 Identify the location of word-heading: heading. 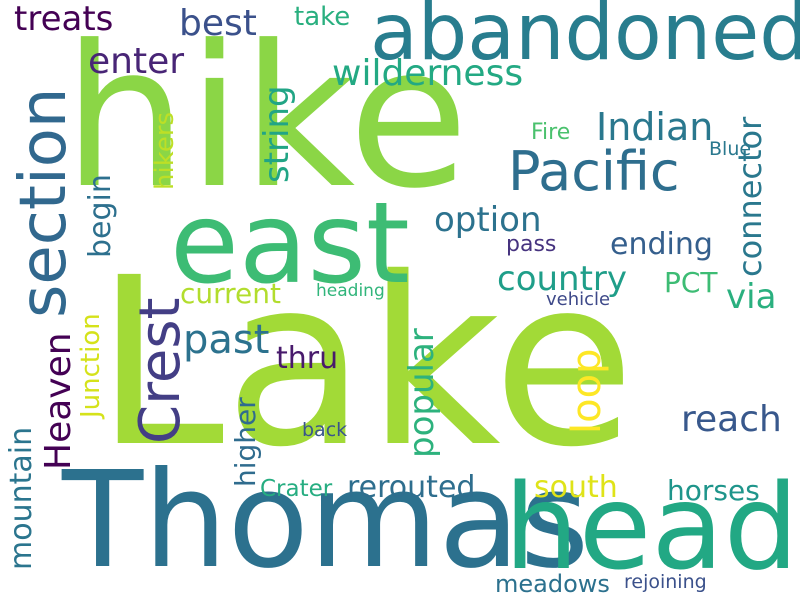
(350, 291).